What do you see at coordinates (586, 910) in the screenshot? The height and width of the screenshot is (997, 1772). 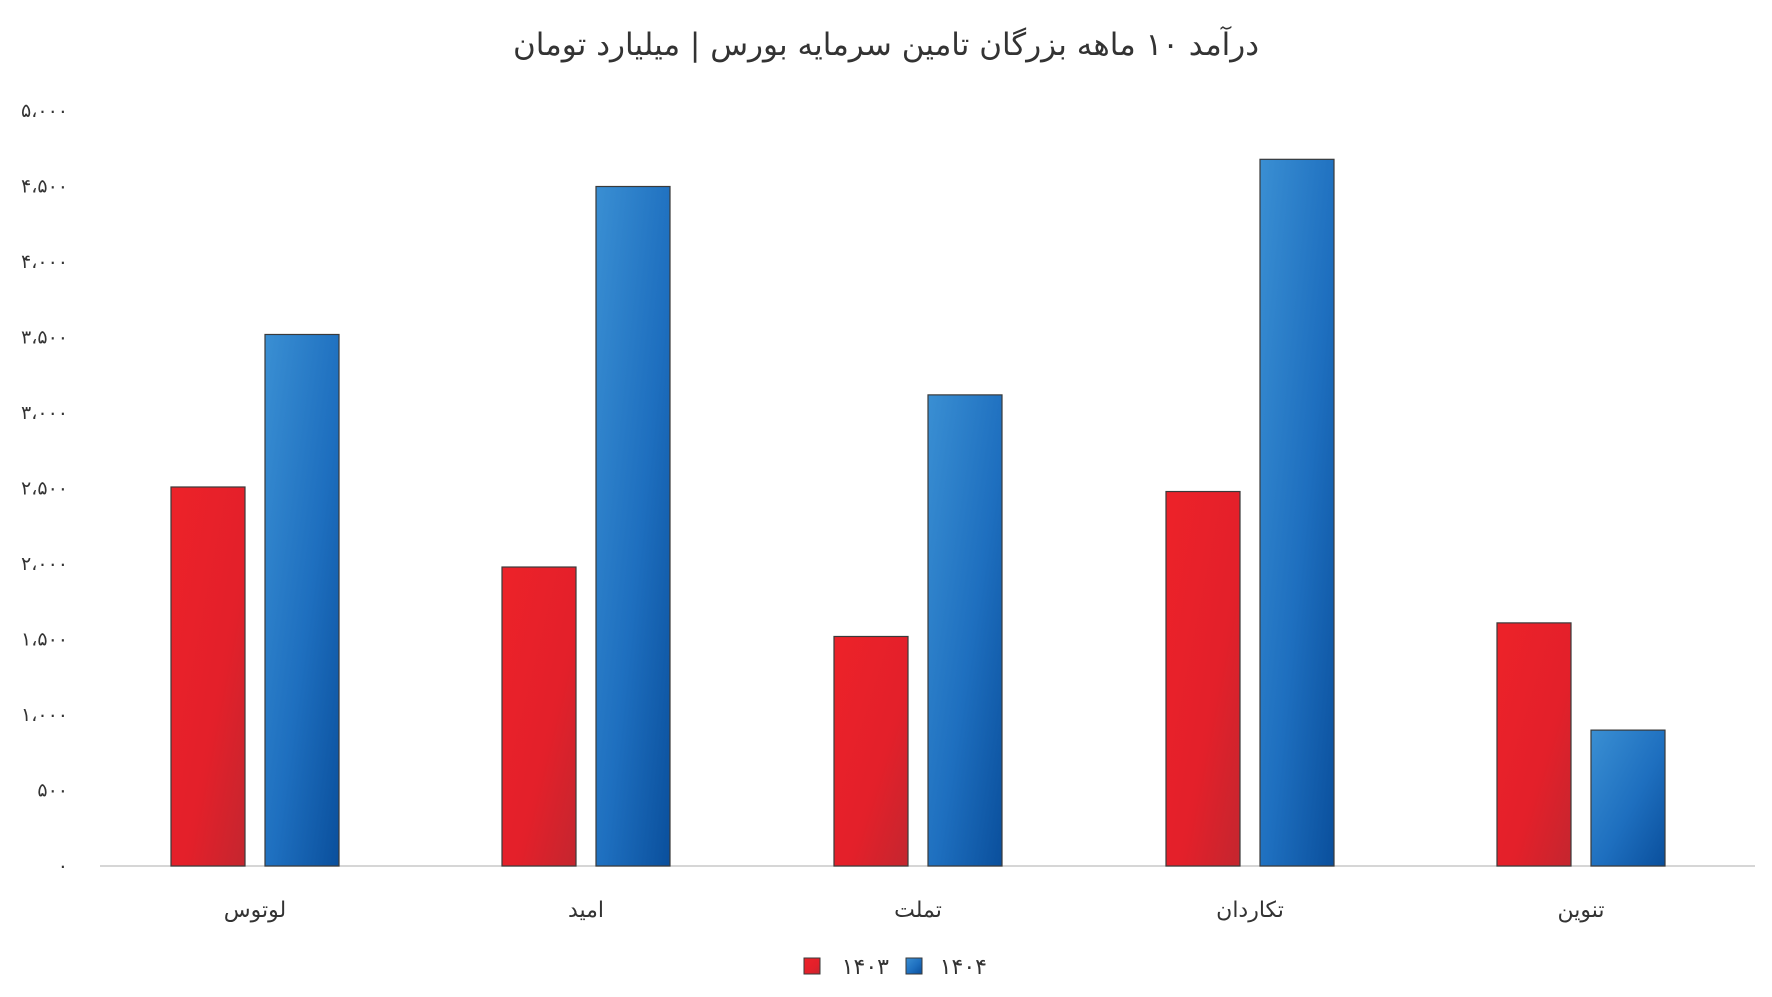 I see `x-category-label: امید` at bounding box center [586, 910].